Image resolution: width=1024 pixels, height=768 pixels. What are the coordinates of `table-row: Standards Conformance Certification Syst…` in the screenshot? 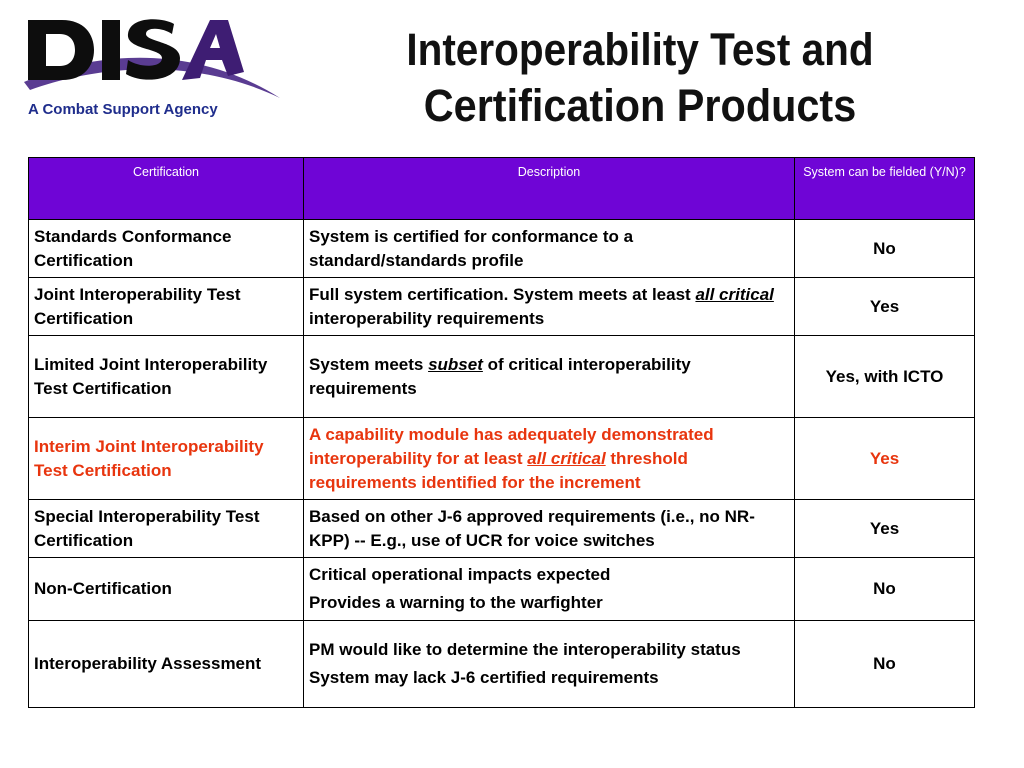 It's located at (501, 248).